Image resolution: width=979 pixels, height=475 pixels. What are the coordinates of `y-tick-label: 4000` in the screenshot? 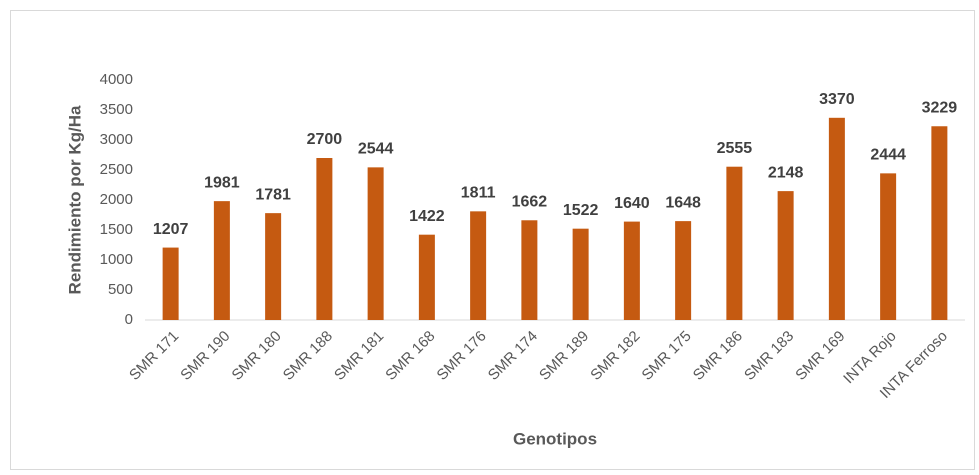 It's located at (116, 79).